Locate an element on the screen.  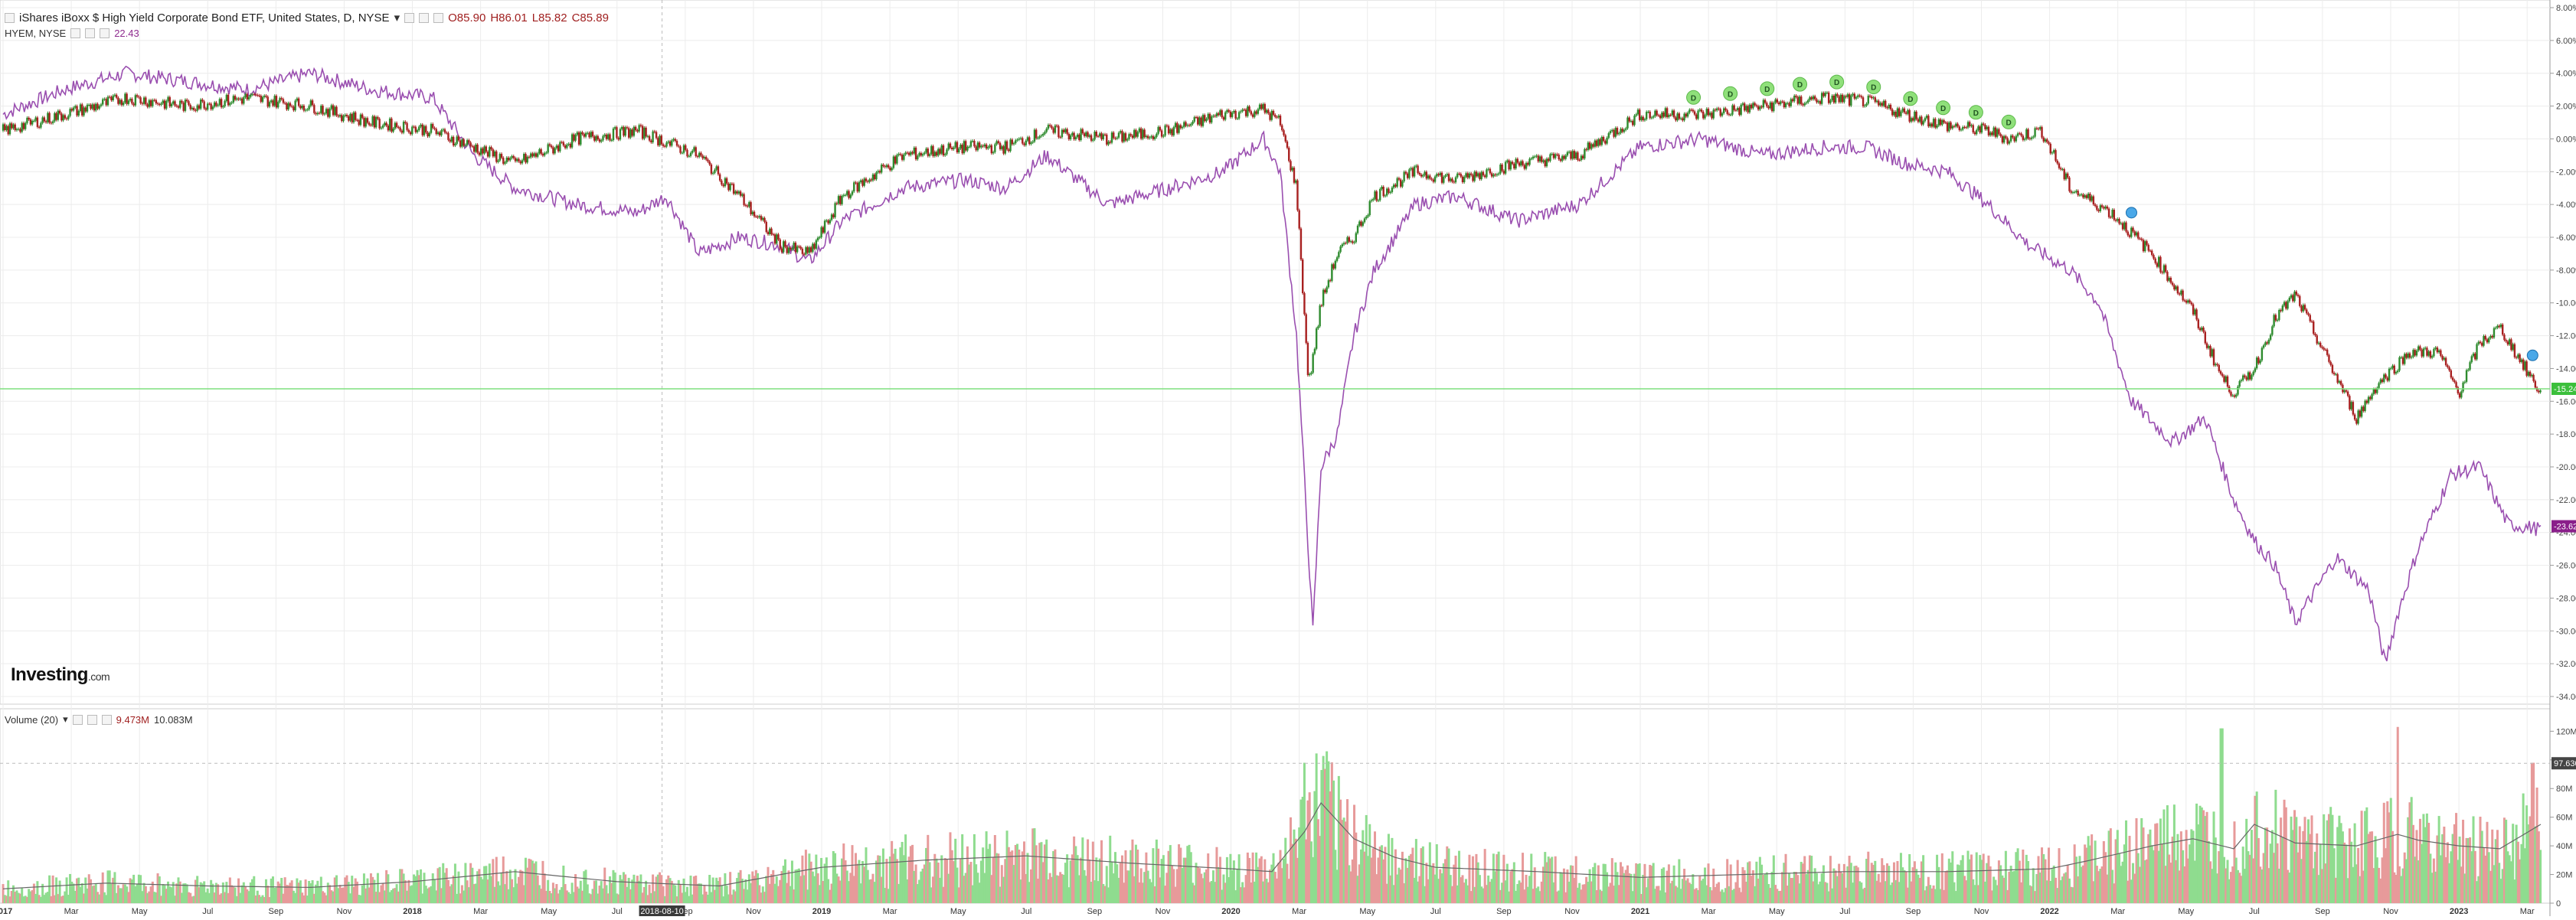
compare-settings-icon is located at coordinates (75, 33).